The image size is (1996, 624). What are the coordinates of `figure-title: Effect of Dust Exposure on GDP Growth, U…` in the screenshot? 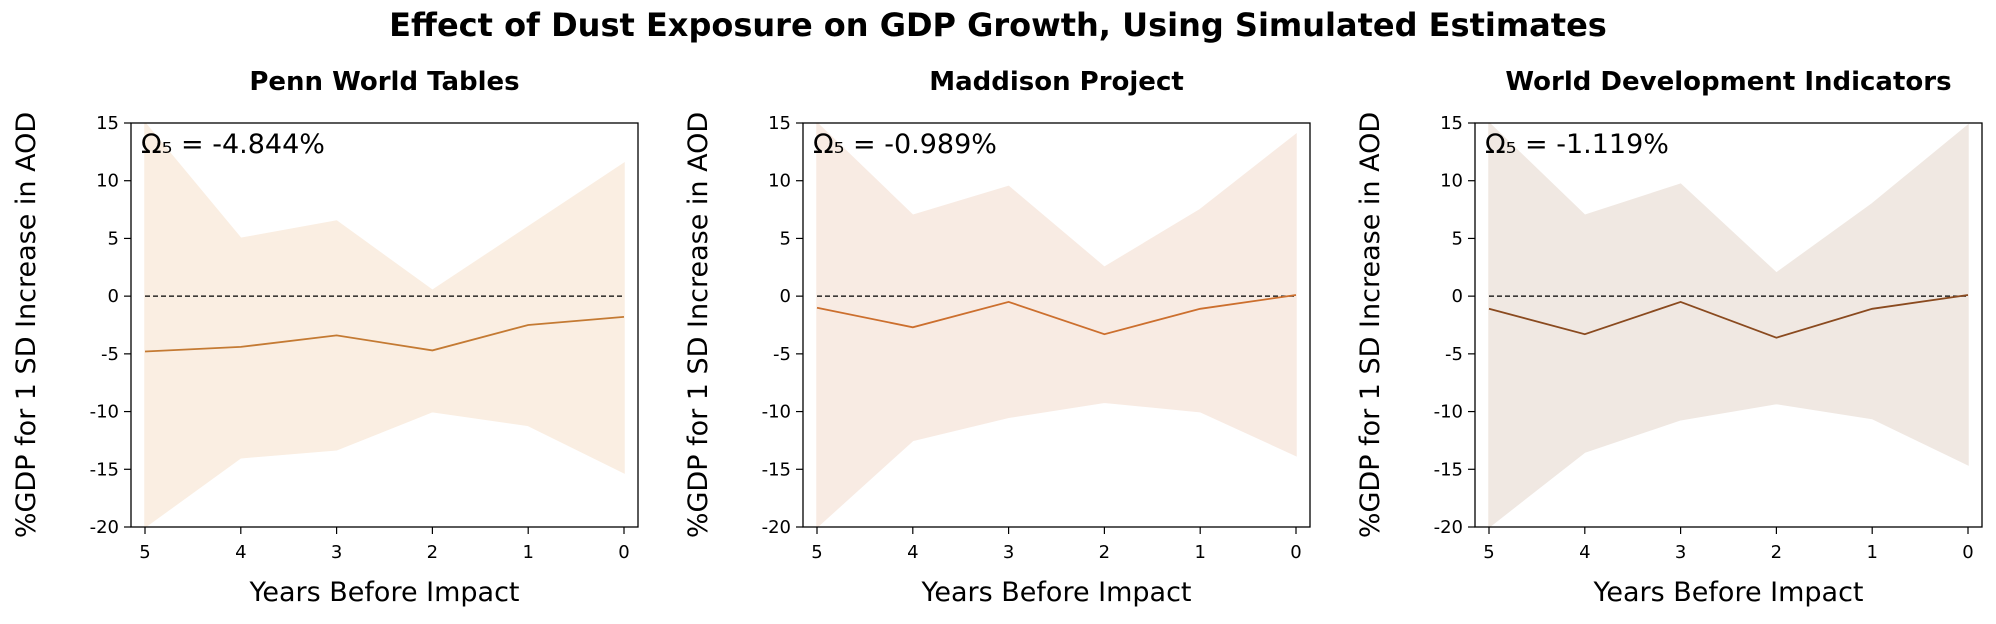 It's located at (998, 25).